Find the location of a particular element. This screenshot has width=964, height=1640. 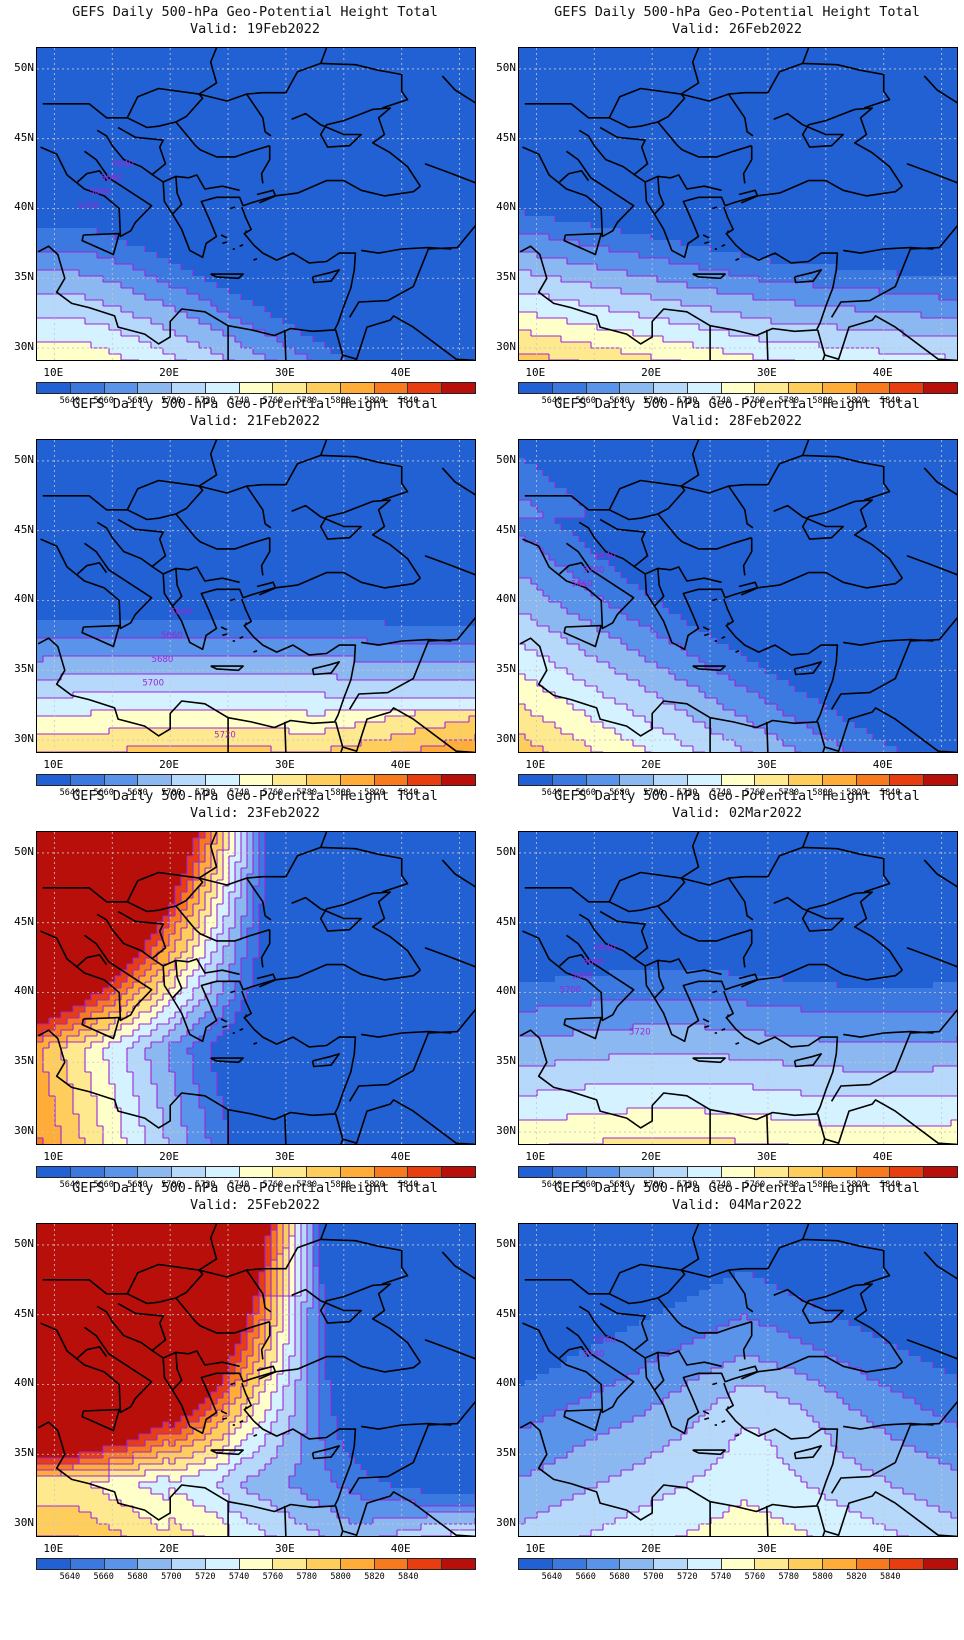

map-svg: 5660 5740 is located at coordinates (738, 1380).